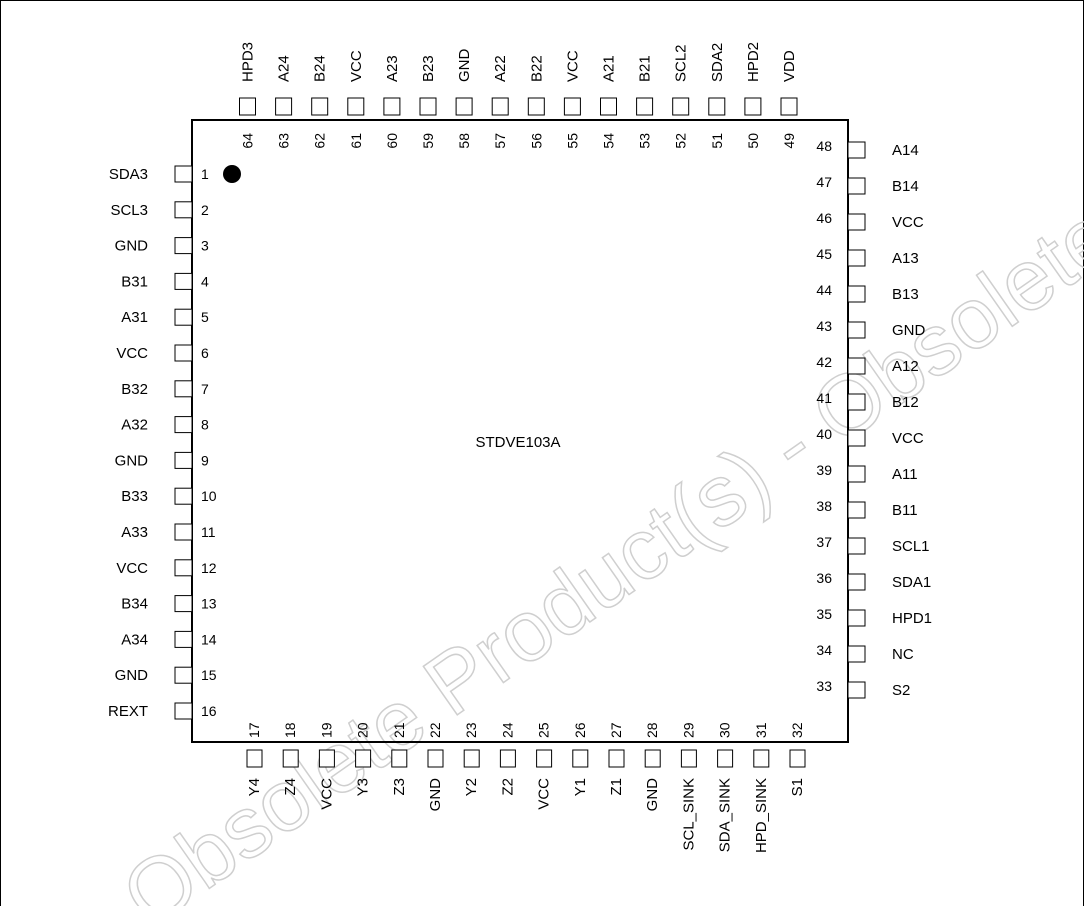 The height and width of the screenshot is (906, 1084). I want to click on pin-number-32: 32, so click(797, 730).